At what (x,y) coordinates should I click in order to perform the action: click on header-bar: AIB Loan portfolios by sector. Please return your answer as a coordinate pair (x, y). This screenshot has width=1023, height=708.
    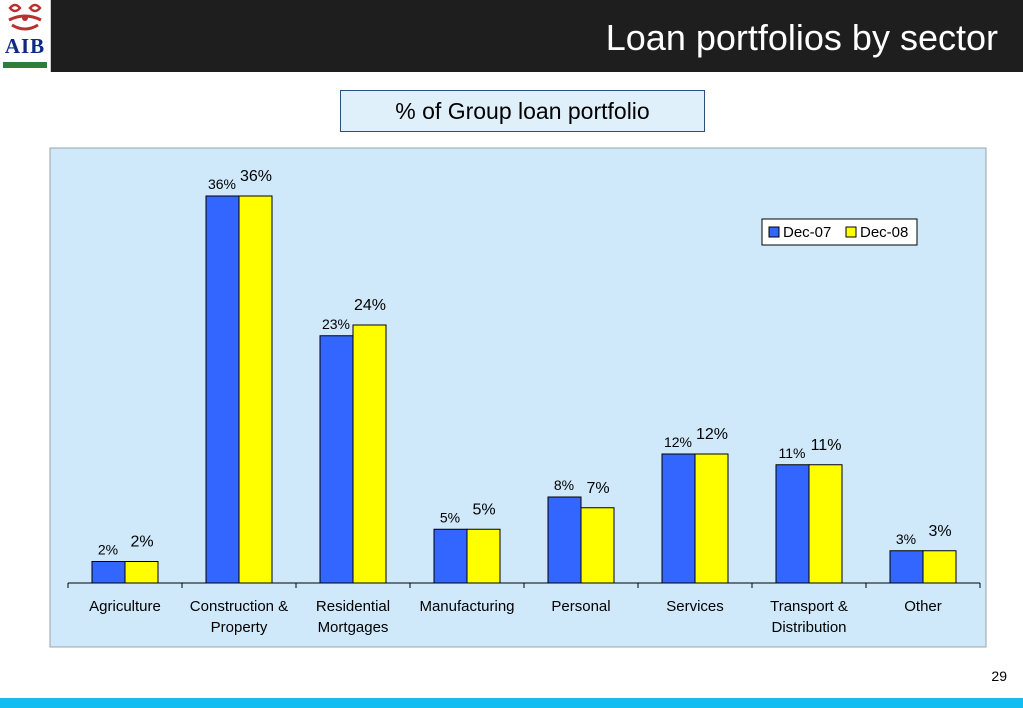
    Looking at the image, I should click on (511, 36).